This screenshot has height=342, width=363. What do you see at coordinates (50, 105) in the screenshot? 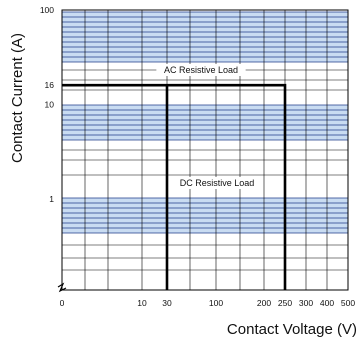
I see `y-tick-label: 10` at bounding box center [50, 105].